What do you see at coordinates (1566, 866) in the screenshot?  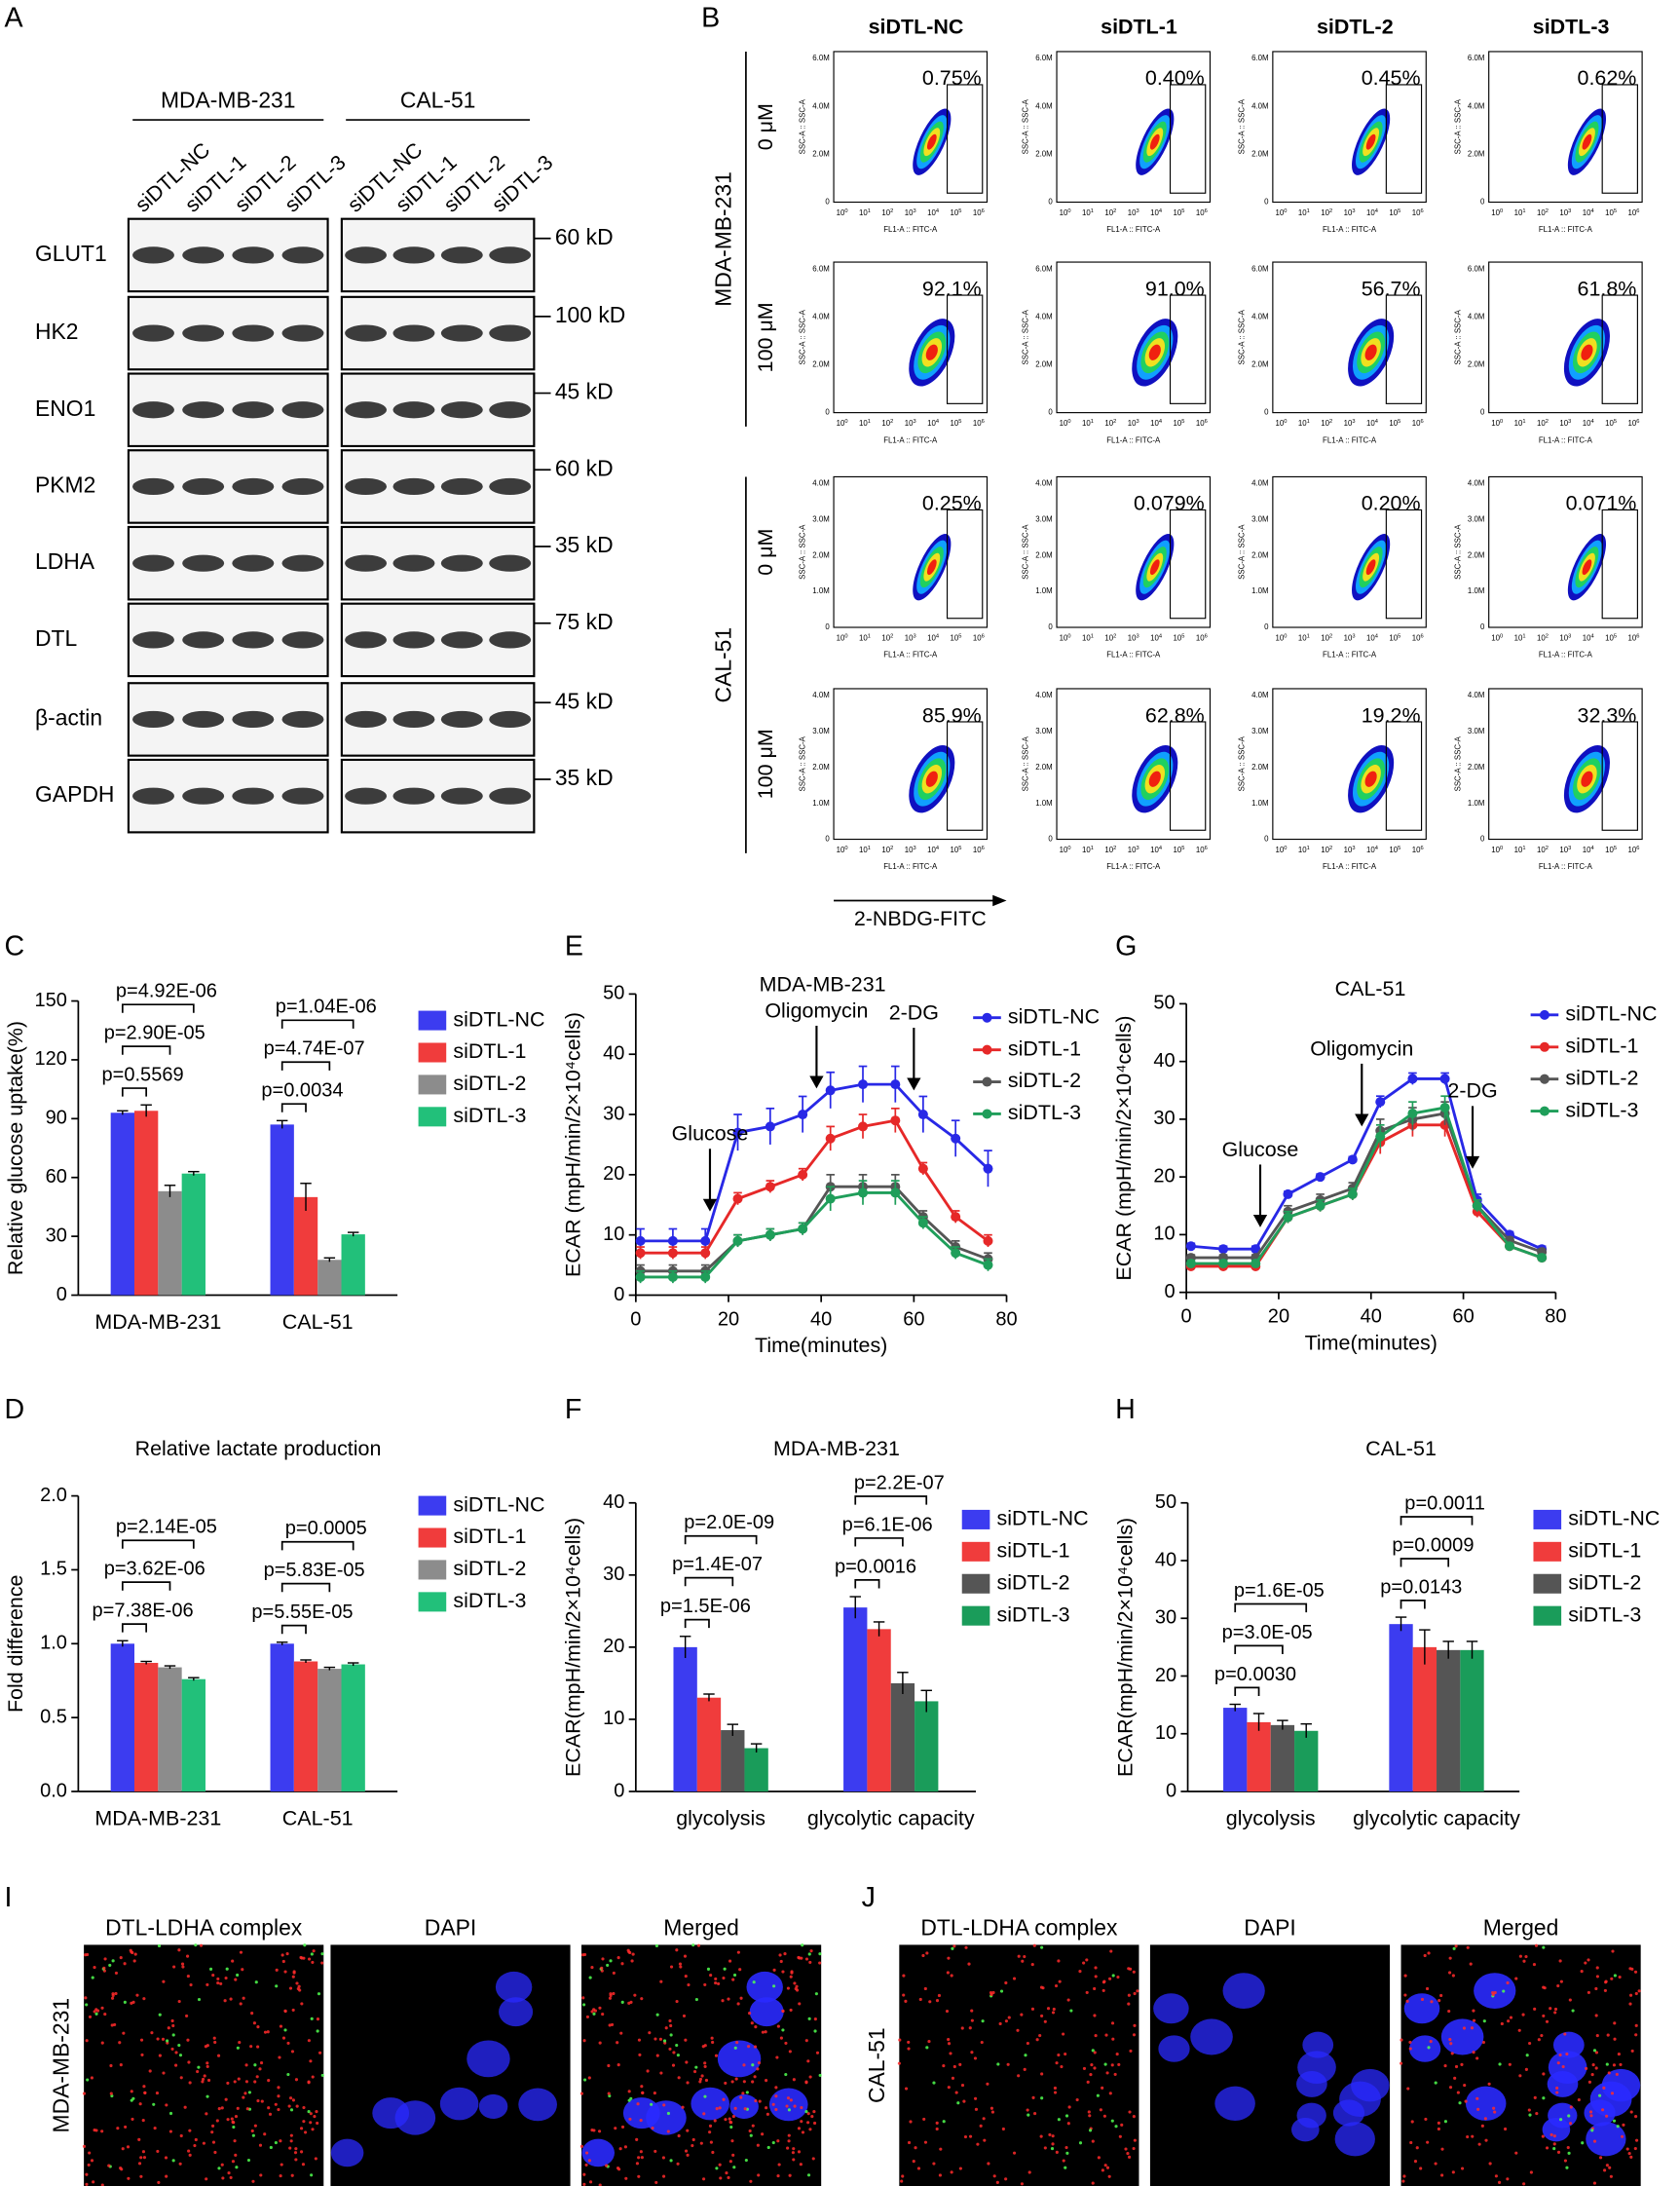 I see `flow-x-axis: FL1-A :: FITC-A` at bounding box center [1566, 866].